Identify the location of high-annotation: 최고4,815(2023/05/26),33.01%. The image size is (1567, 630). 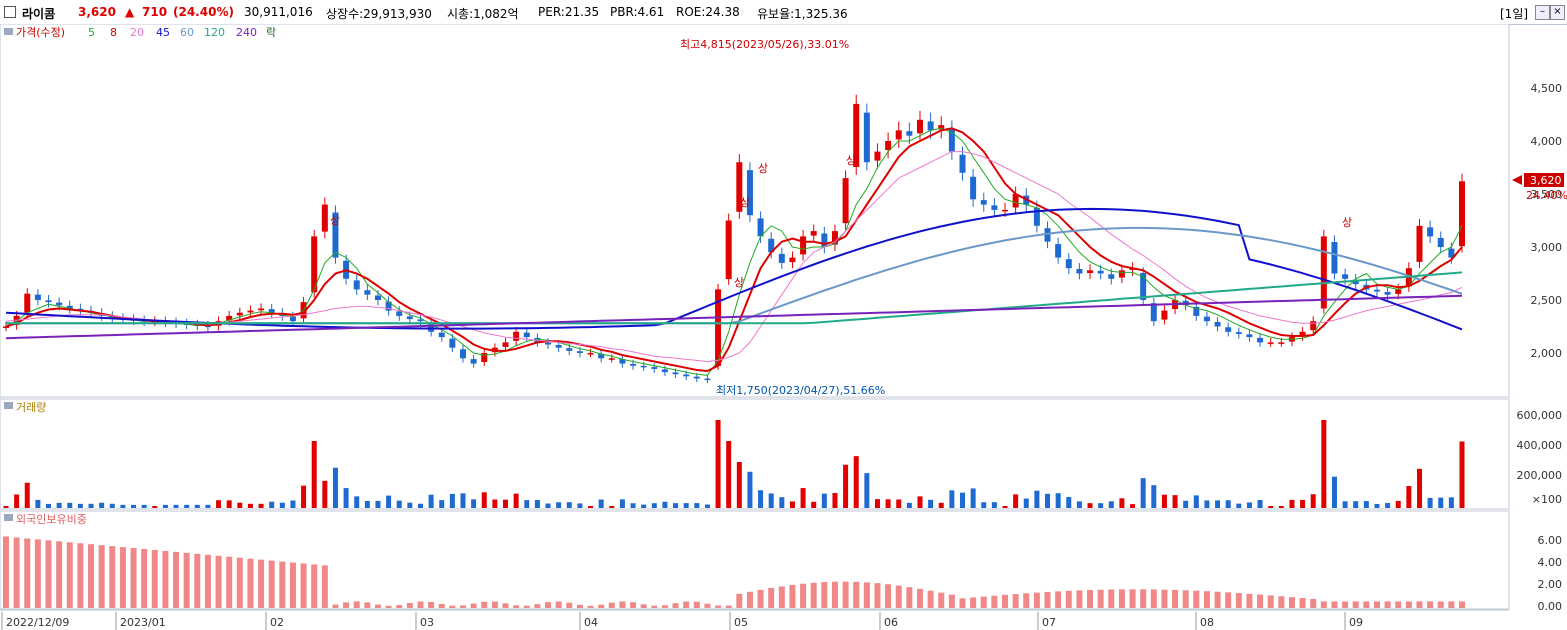
(764, 44).